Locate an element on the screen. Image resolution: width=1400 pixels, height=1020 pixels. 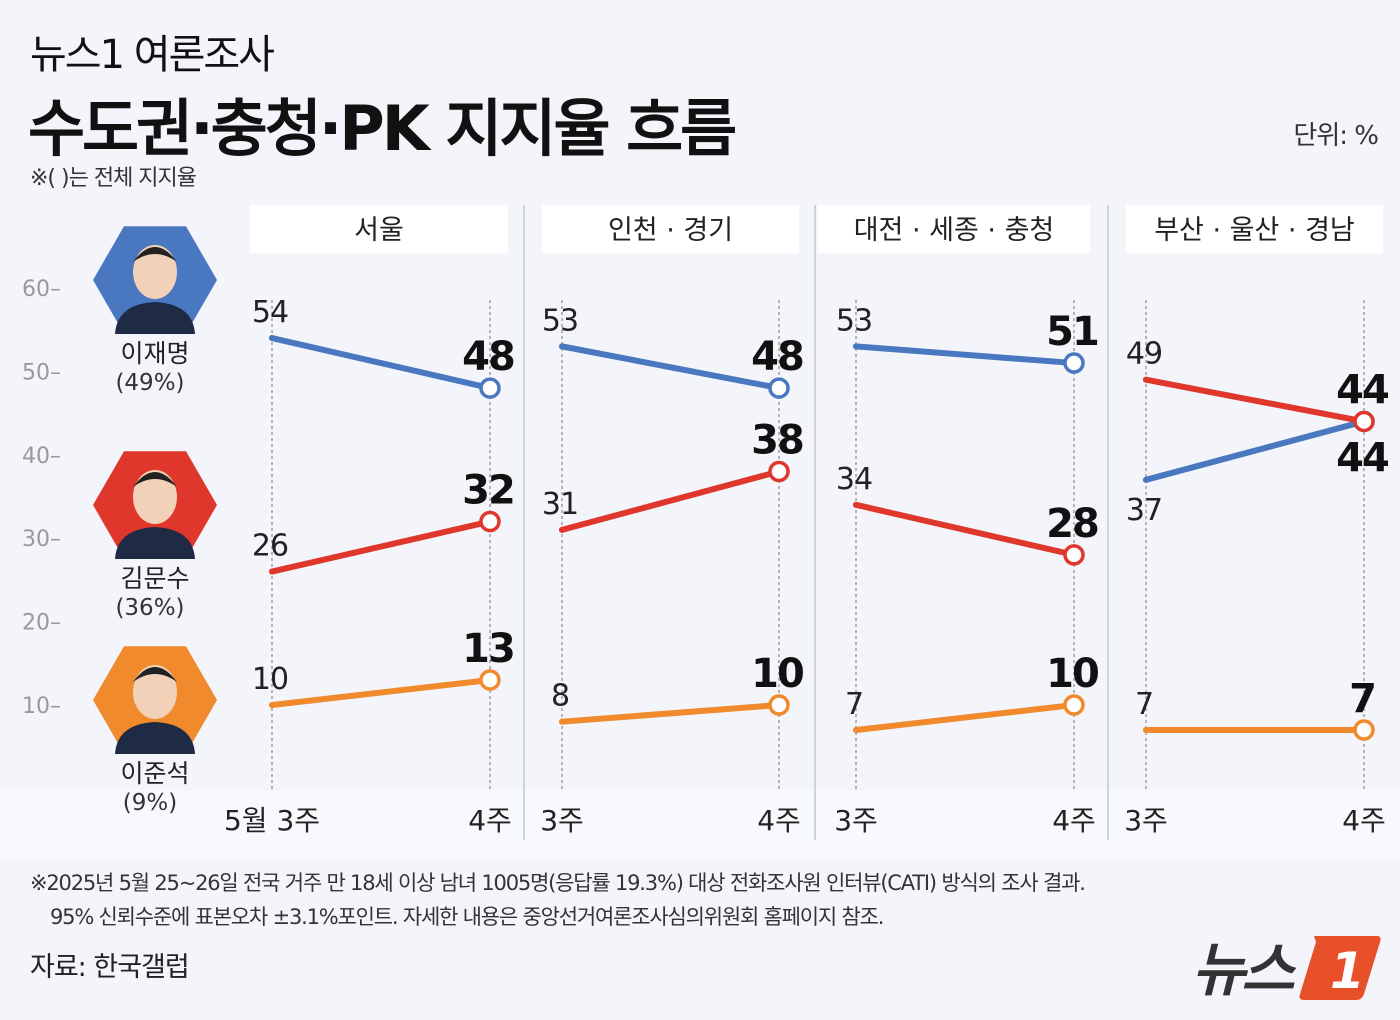
candidate-overall: (49%) is located at coordinates (149, 383).